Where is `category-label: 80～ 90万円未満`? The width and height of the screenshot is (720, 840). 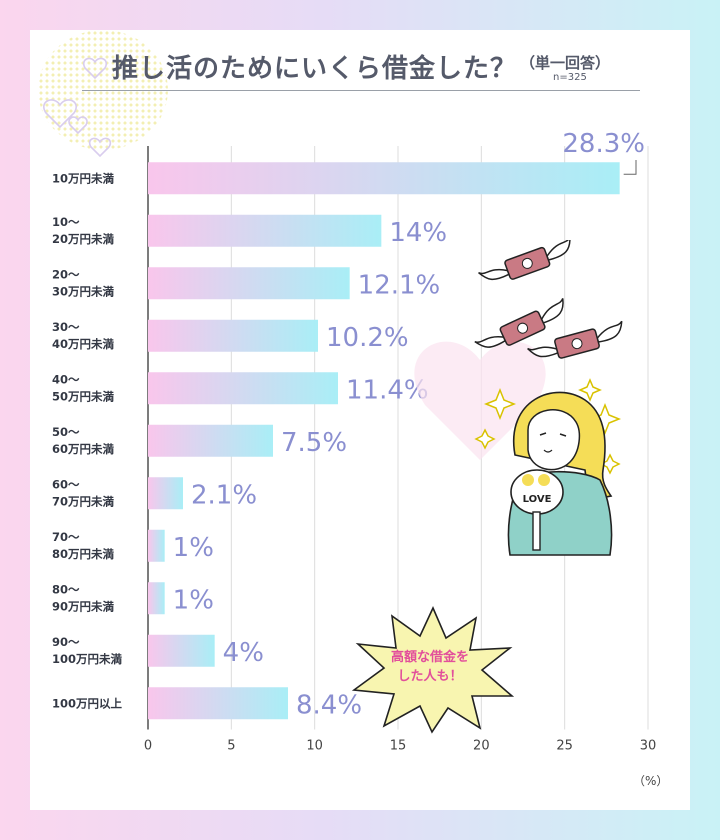
category-label: 80～ 90万円未満 is located at coordinates (83, 597).